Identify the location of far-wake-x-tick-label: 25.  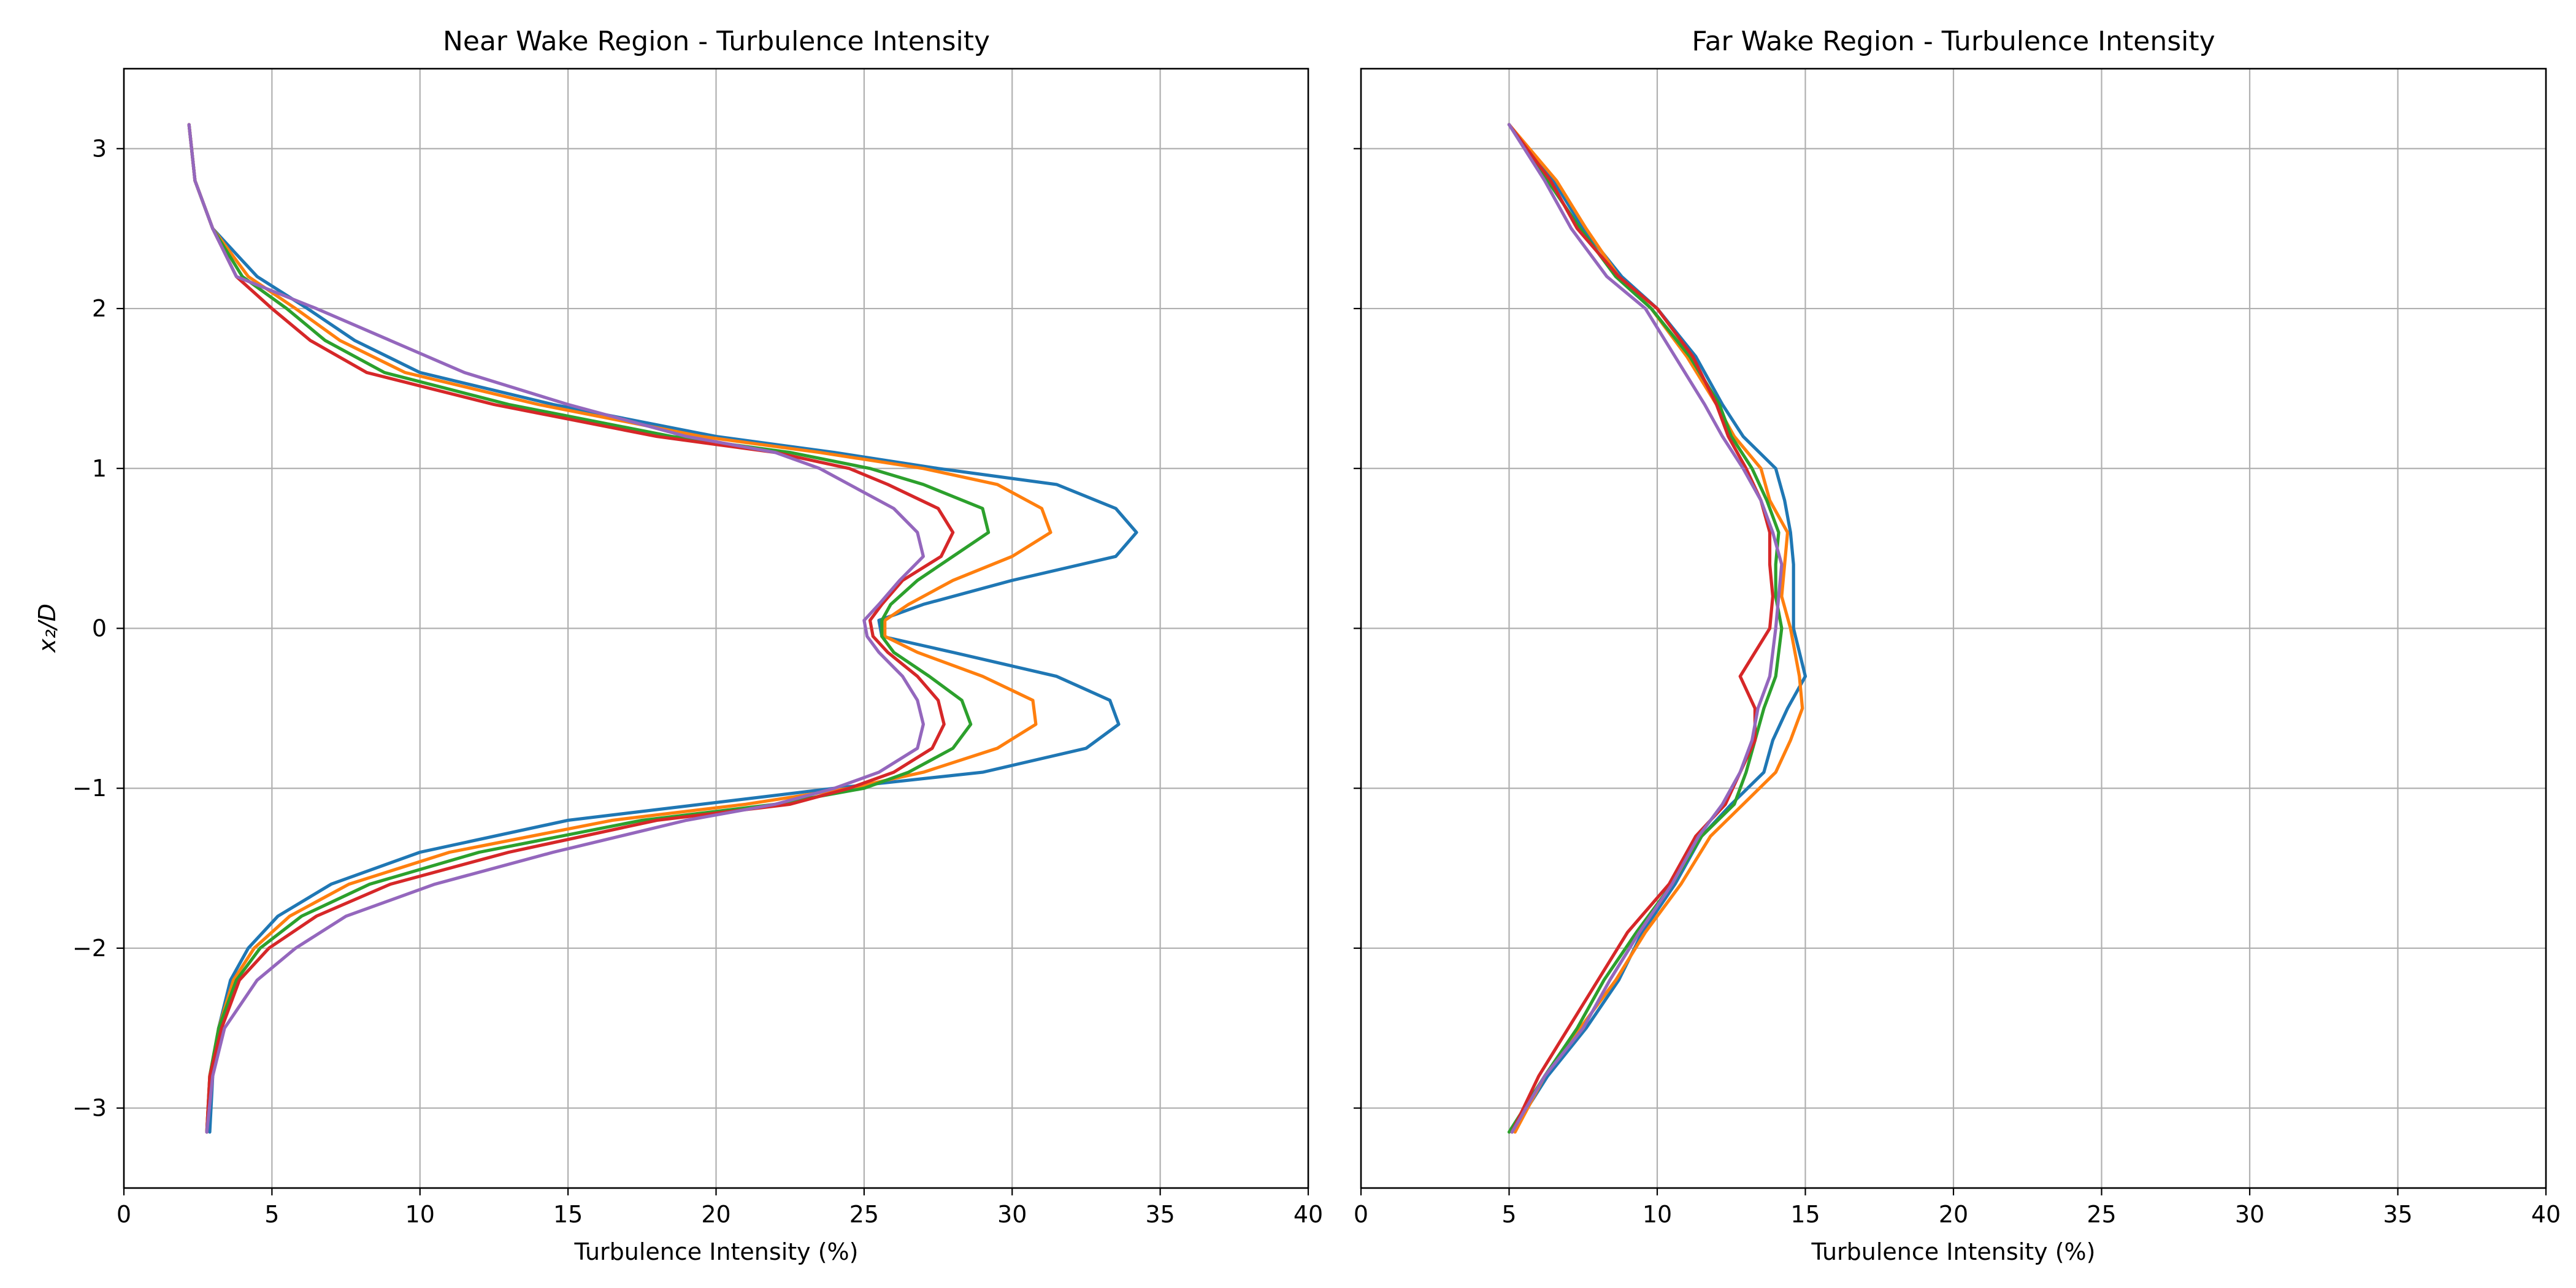
(2101, 1214).